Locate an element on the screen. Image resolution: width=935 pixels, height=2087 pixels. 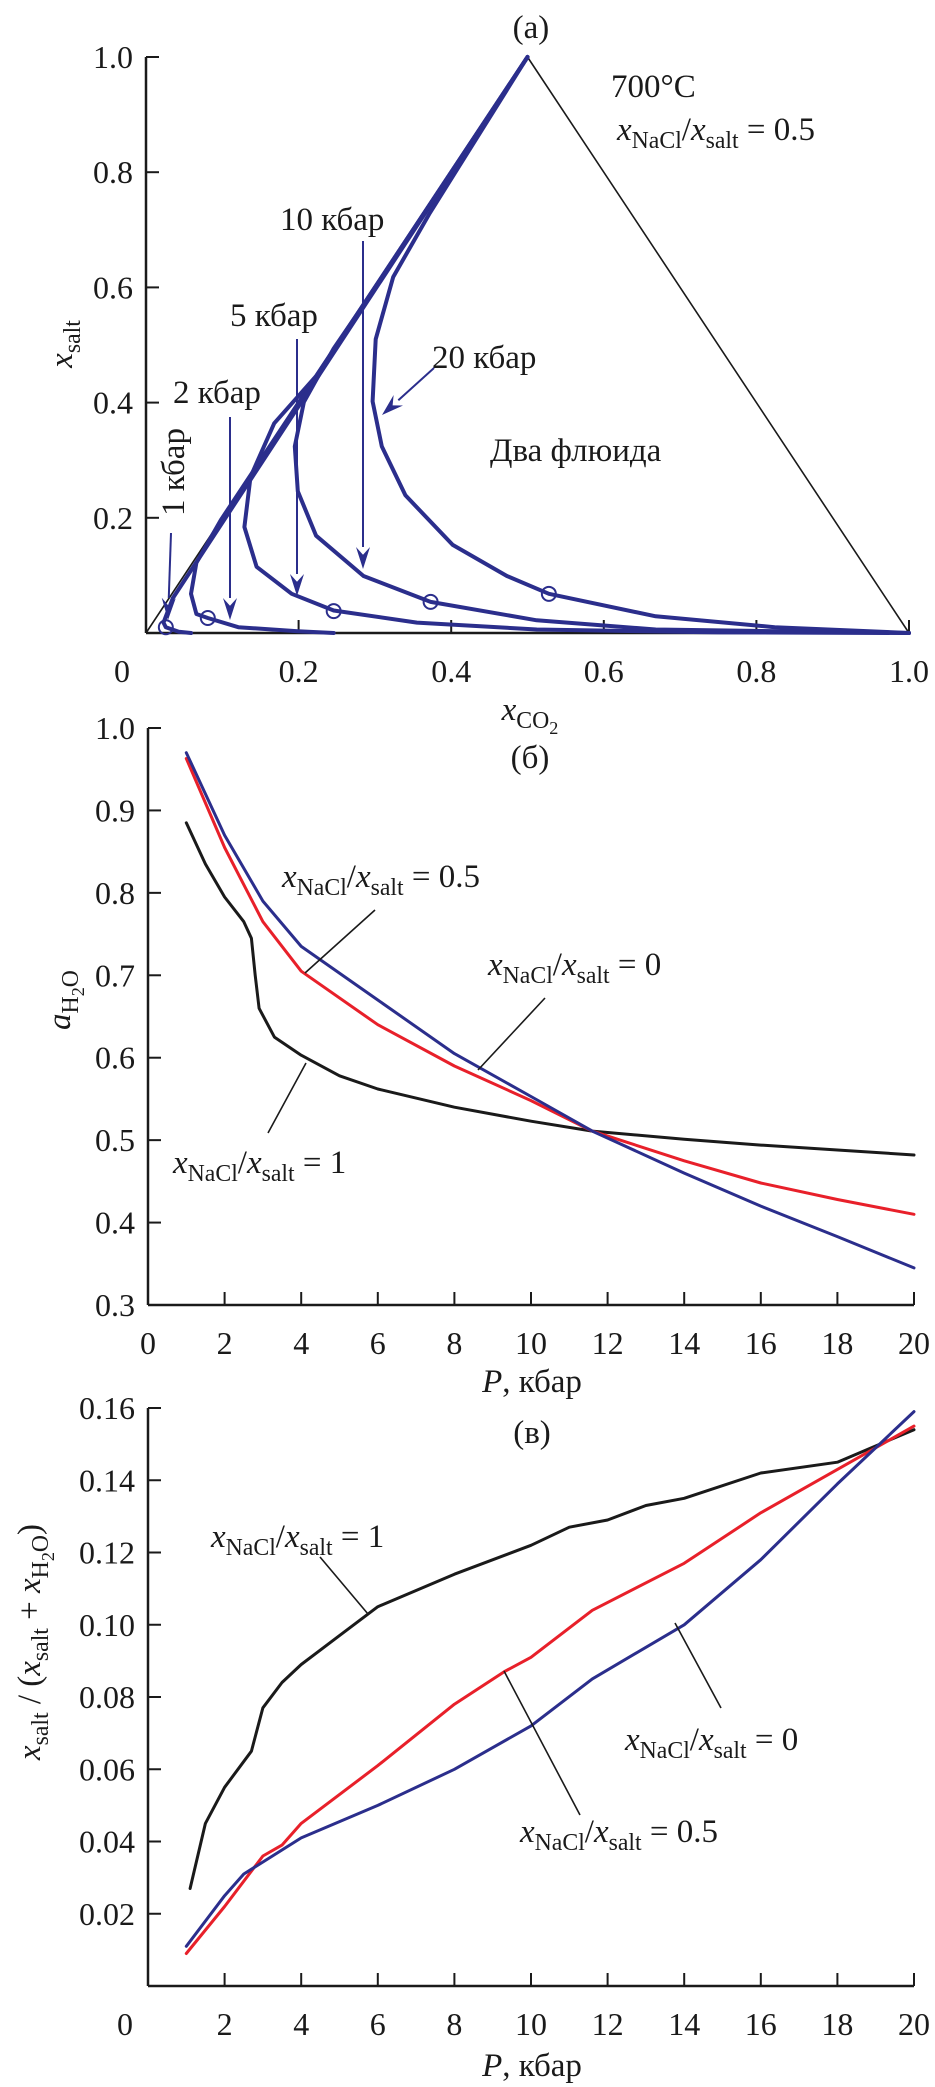
y-tick-label: 0.9 is located at coordinates (115, 810).